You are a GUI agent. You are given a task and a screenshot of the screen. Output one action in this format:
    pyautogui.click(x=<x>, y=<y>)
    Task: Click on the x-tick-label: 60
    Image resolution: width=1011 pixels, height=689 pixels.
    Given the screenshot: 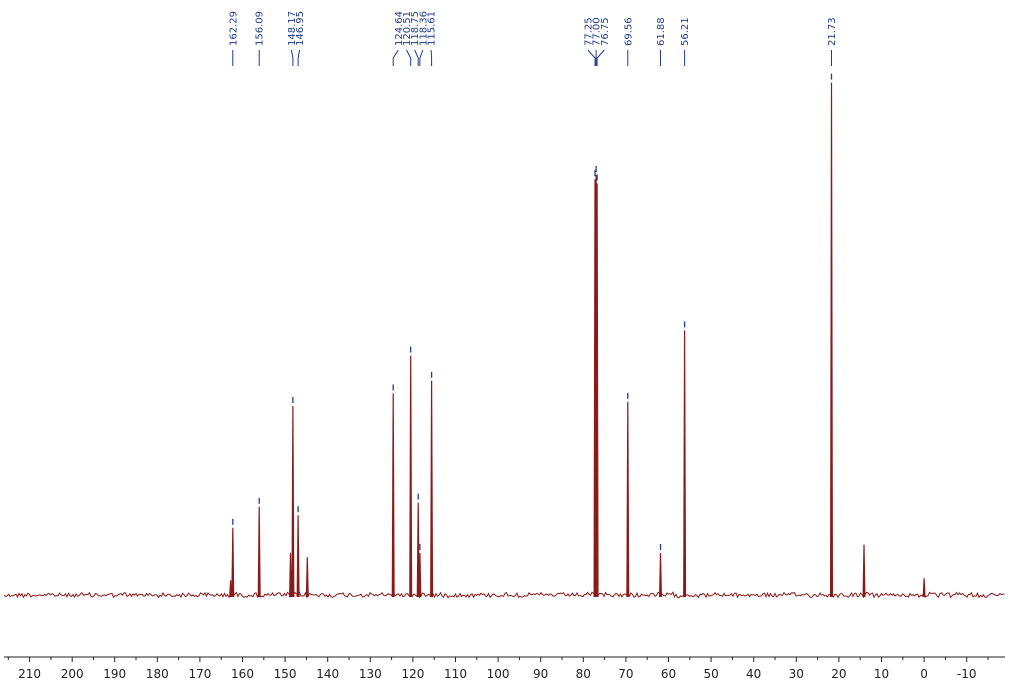 What is the action you would take?
    pyautogui.click(x=668, y=674)
    